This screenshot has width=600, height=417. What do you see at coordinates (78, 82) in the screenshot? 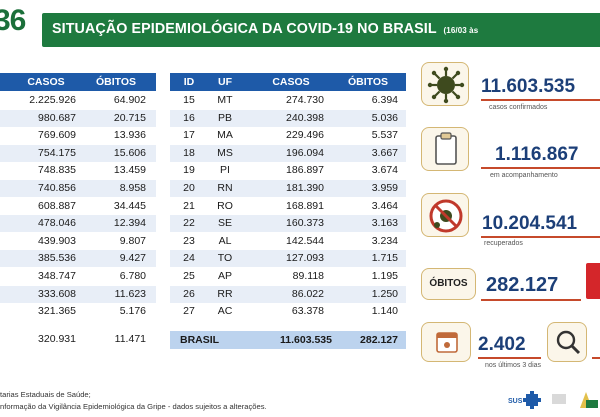
I see `left-table-header: CASOS ÓBITOS` at bounding box center [78, 82].